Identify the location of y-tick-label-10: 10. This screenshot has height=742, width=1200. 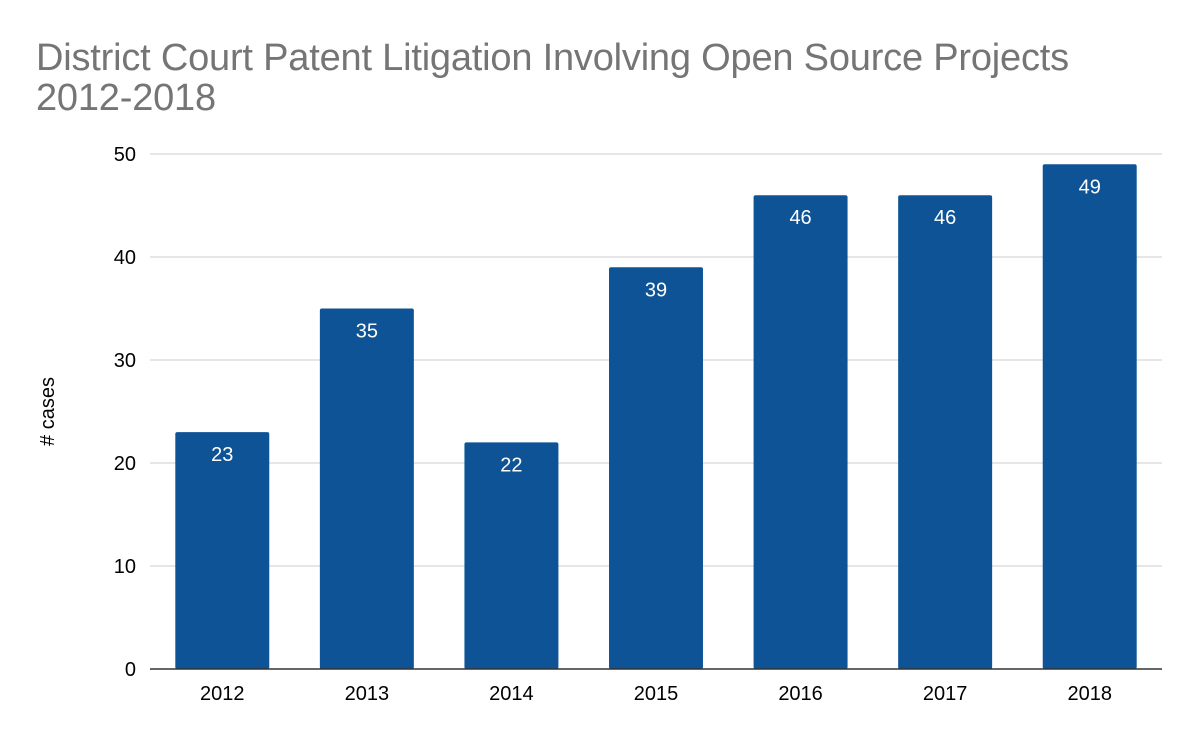
(125, 567).